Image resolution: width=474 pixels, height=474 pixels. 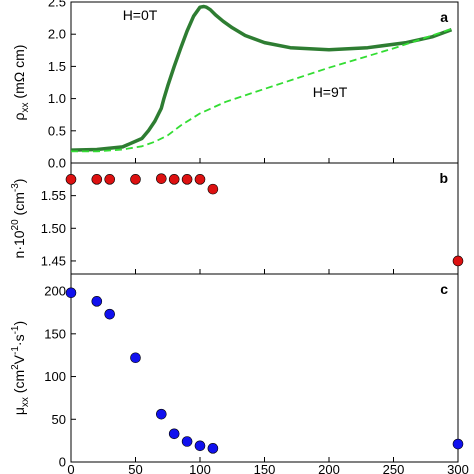 What do you see at coordinates (59, 419) in the screenshot?
I see `y-tick-label: 50` at bounding box center [59, 419].